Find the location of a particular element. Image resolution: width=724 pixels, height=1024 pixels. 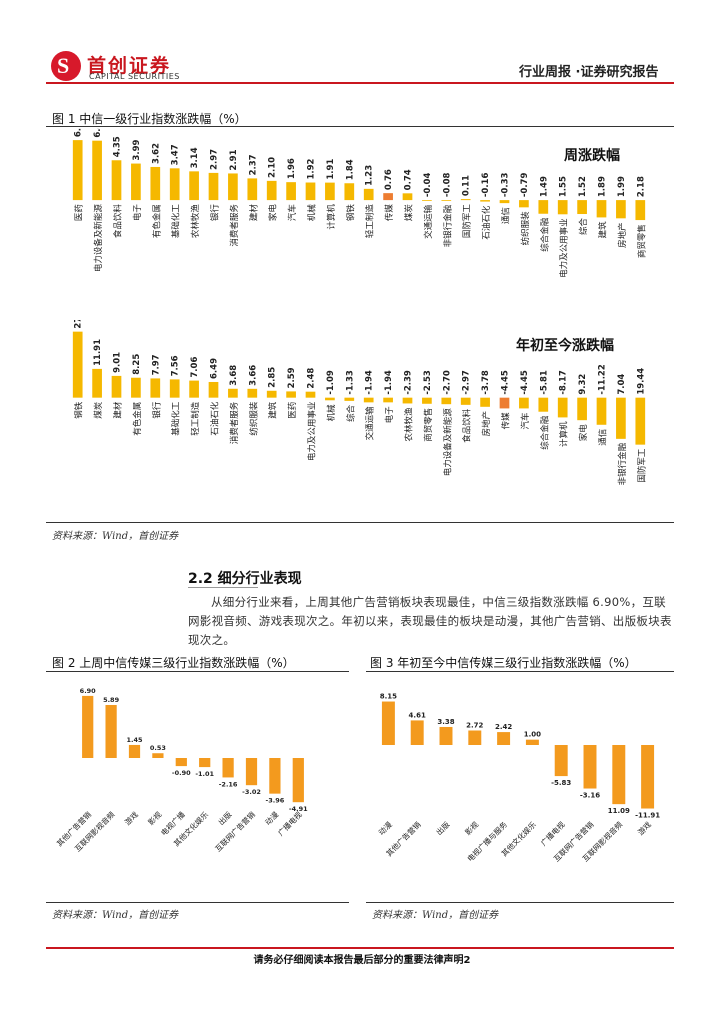

category-label: 计算机 is located at coordinates (564, 434).